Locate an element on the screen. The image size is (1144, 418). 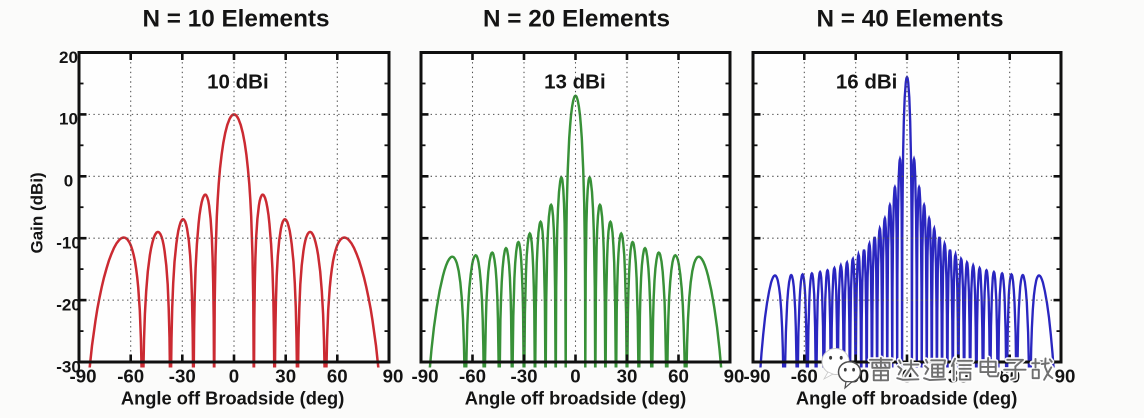
svg-text: 16 dBi is located at coordinates (867, 82).